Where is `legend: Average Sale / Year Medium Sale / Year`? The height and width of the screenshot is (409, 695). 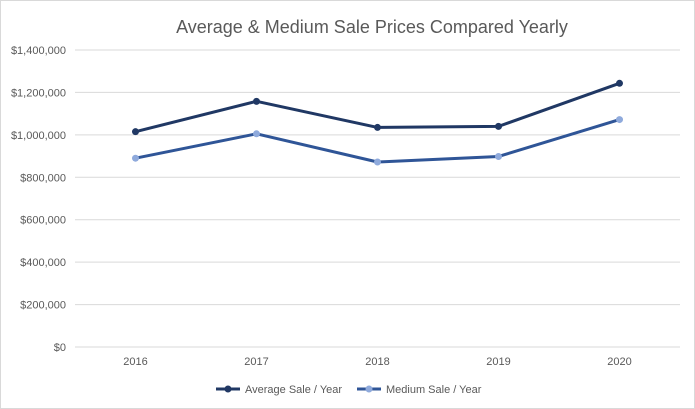 legend: Average Sale / Year Medium Sale / Year is located at coordinates (349, 390).